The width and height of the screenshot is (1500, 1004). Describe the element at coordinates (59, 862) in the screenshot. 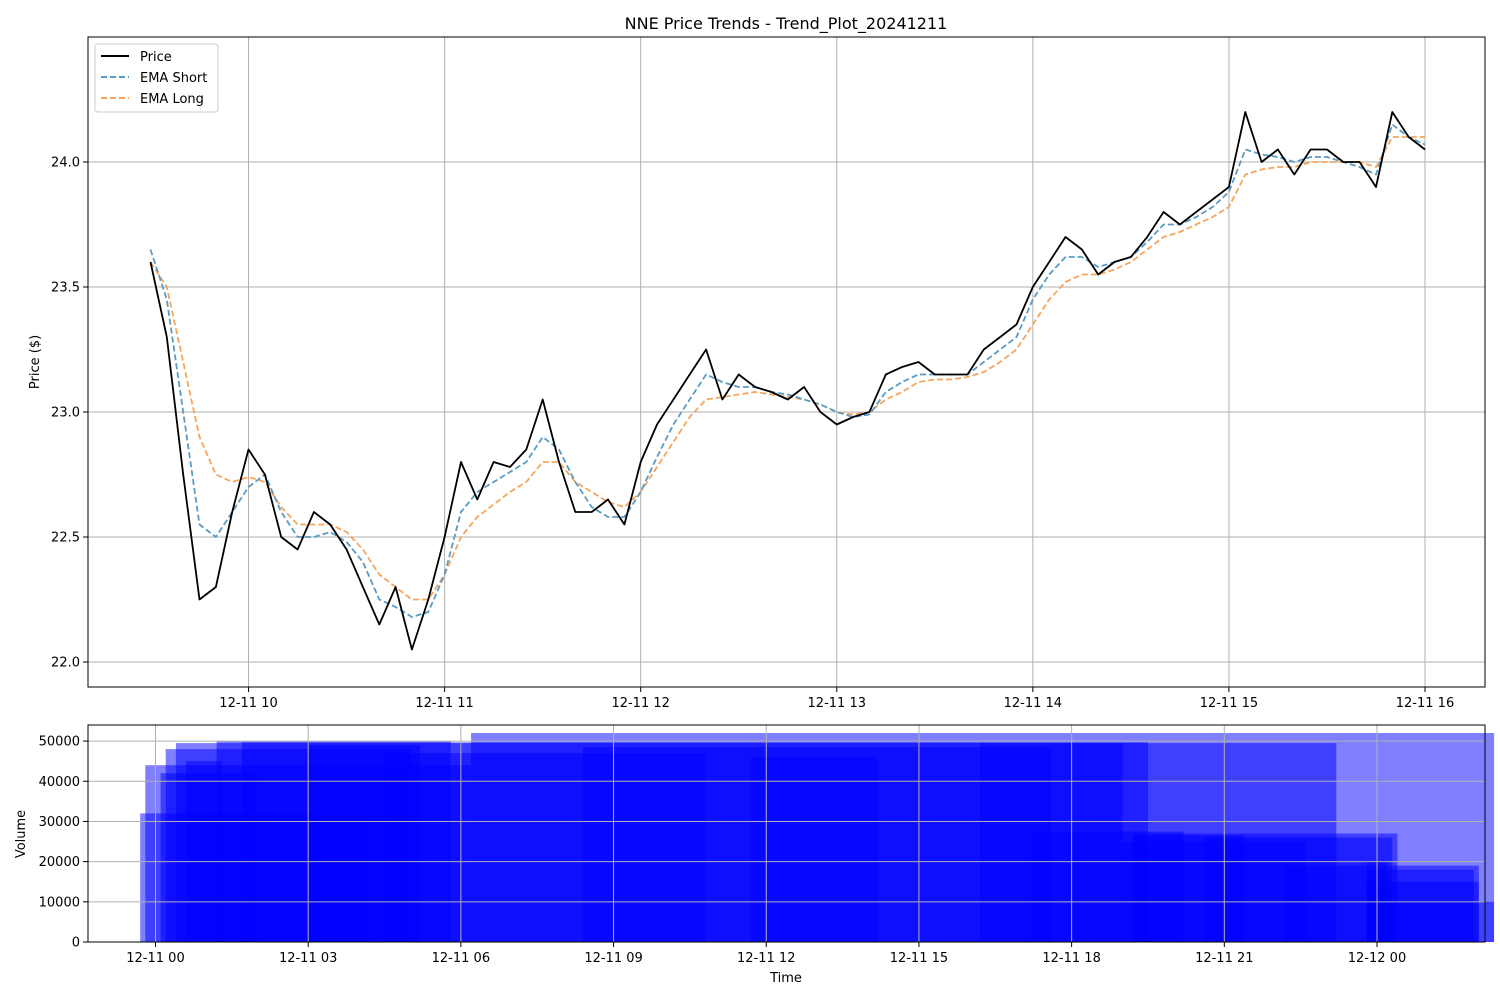

I see `volume-ytick-label: 20000` at that location.